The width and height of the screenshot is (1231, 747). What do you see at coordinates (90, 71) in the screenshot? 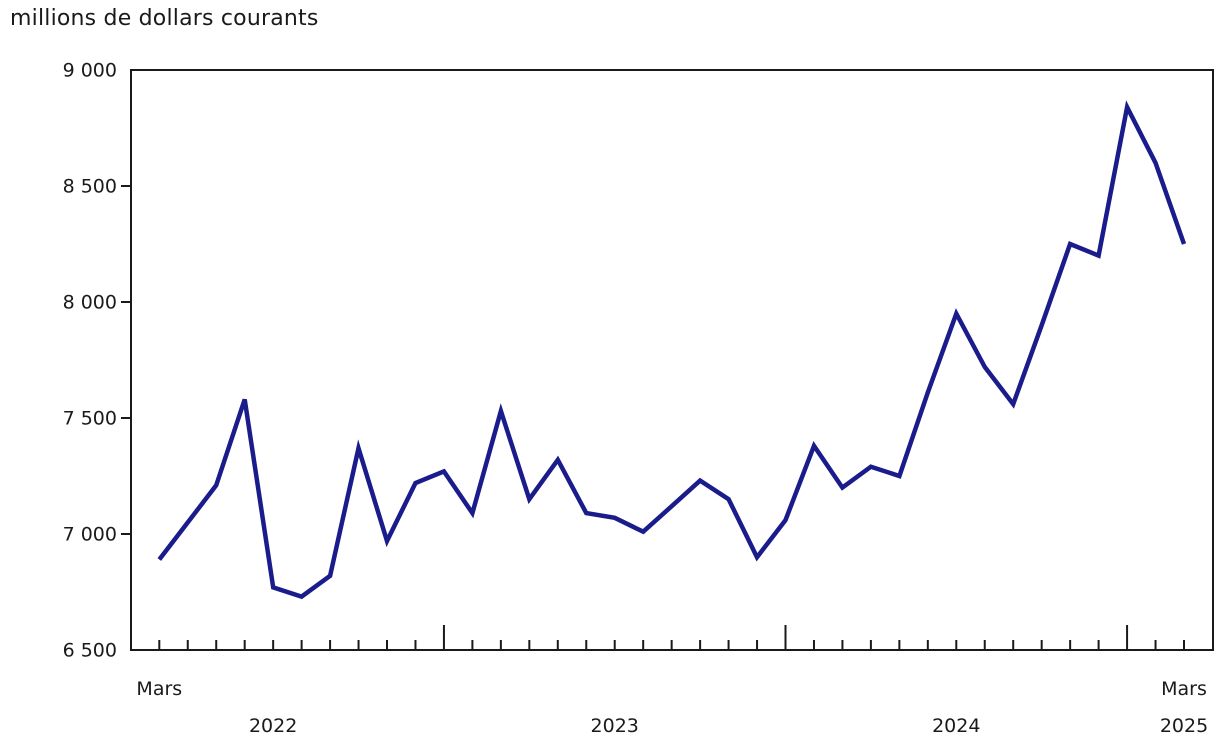
I see `y-tick-label: 9 000` at bounding box center [90, 71].